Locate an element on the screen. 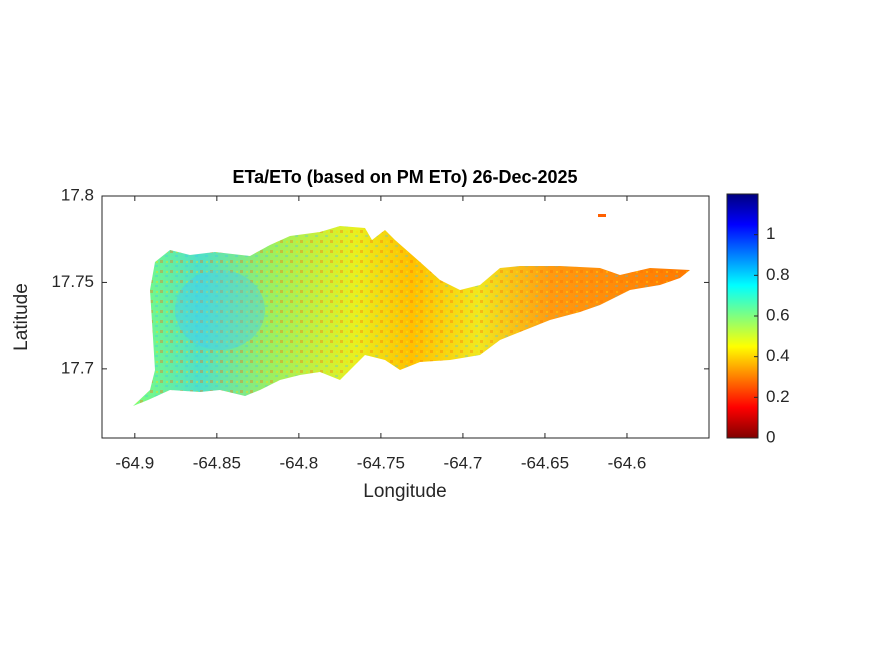 Image resolution: width=875 pixels, height=656 pixels. x-tick-label: -64.65 is located at coordinates (545, 462).